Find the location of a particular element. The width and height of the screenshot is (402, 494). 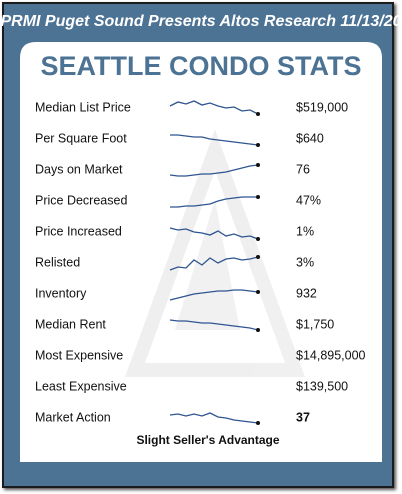

row-label: Least Expensive is located at coordinates (81, 386).